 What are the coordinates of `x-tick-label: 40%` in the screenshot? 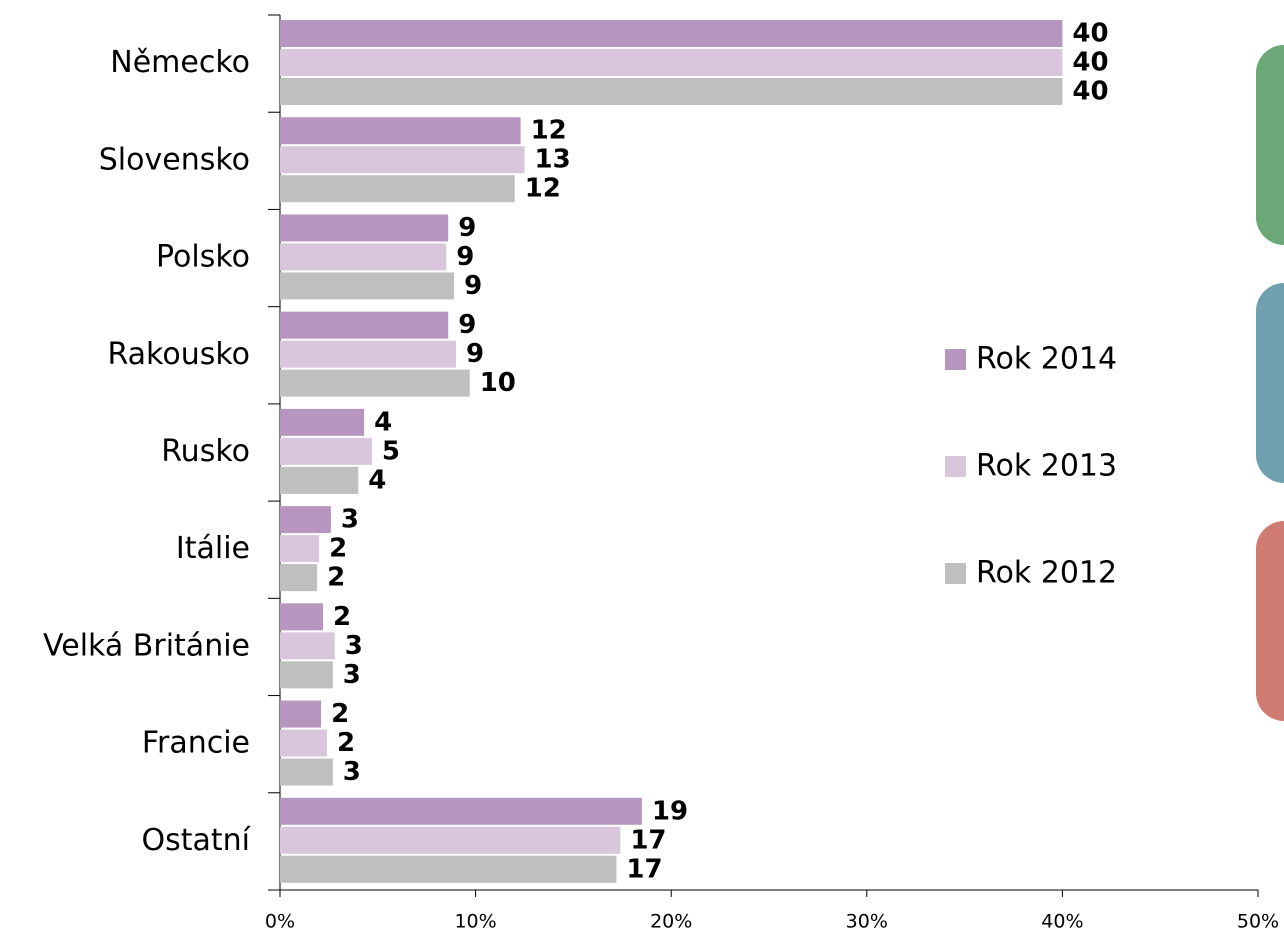 It's located at (1062, 922).